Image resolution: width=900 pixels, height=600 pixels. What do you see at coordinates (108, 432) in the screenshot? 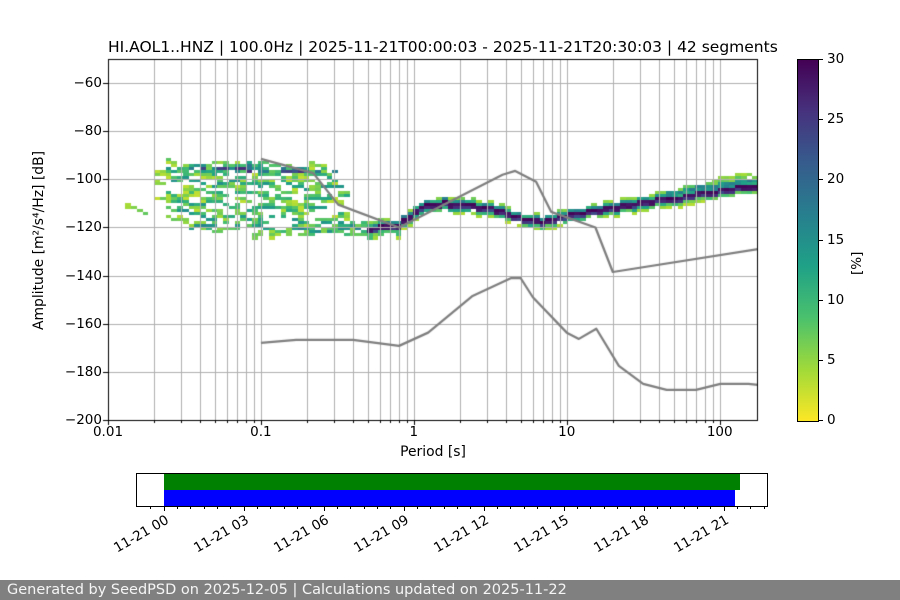
I see `x-tick-label: 0.01` at bounding box center [108, 432].